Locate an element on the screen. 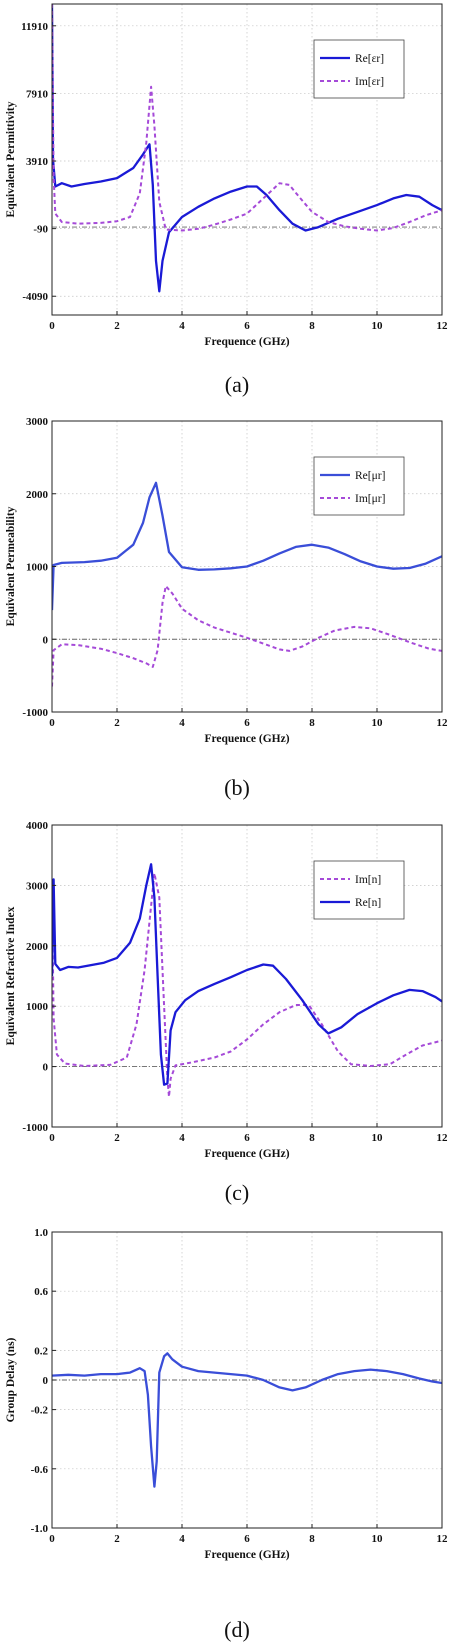 The width and height of the screenshot is (474, 1647). y-tick-label: -1.0 is located at coordinates (40, 1529).